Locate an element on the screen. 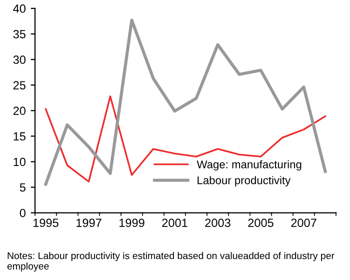  y-tick-label: 40 is located at coordinates (19, 8).